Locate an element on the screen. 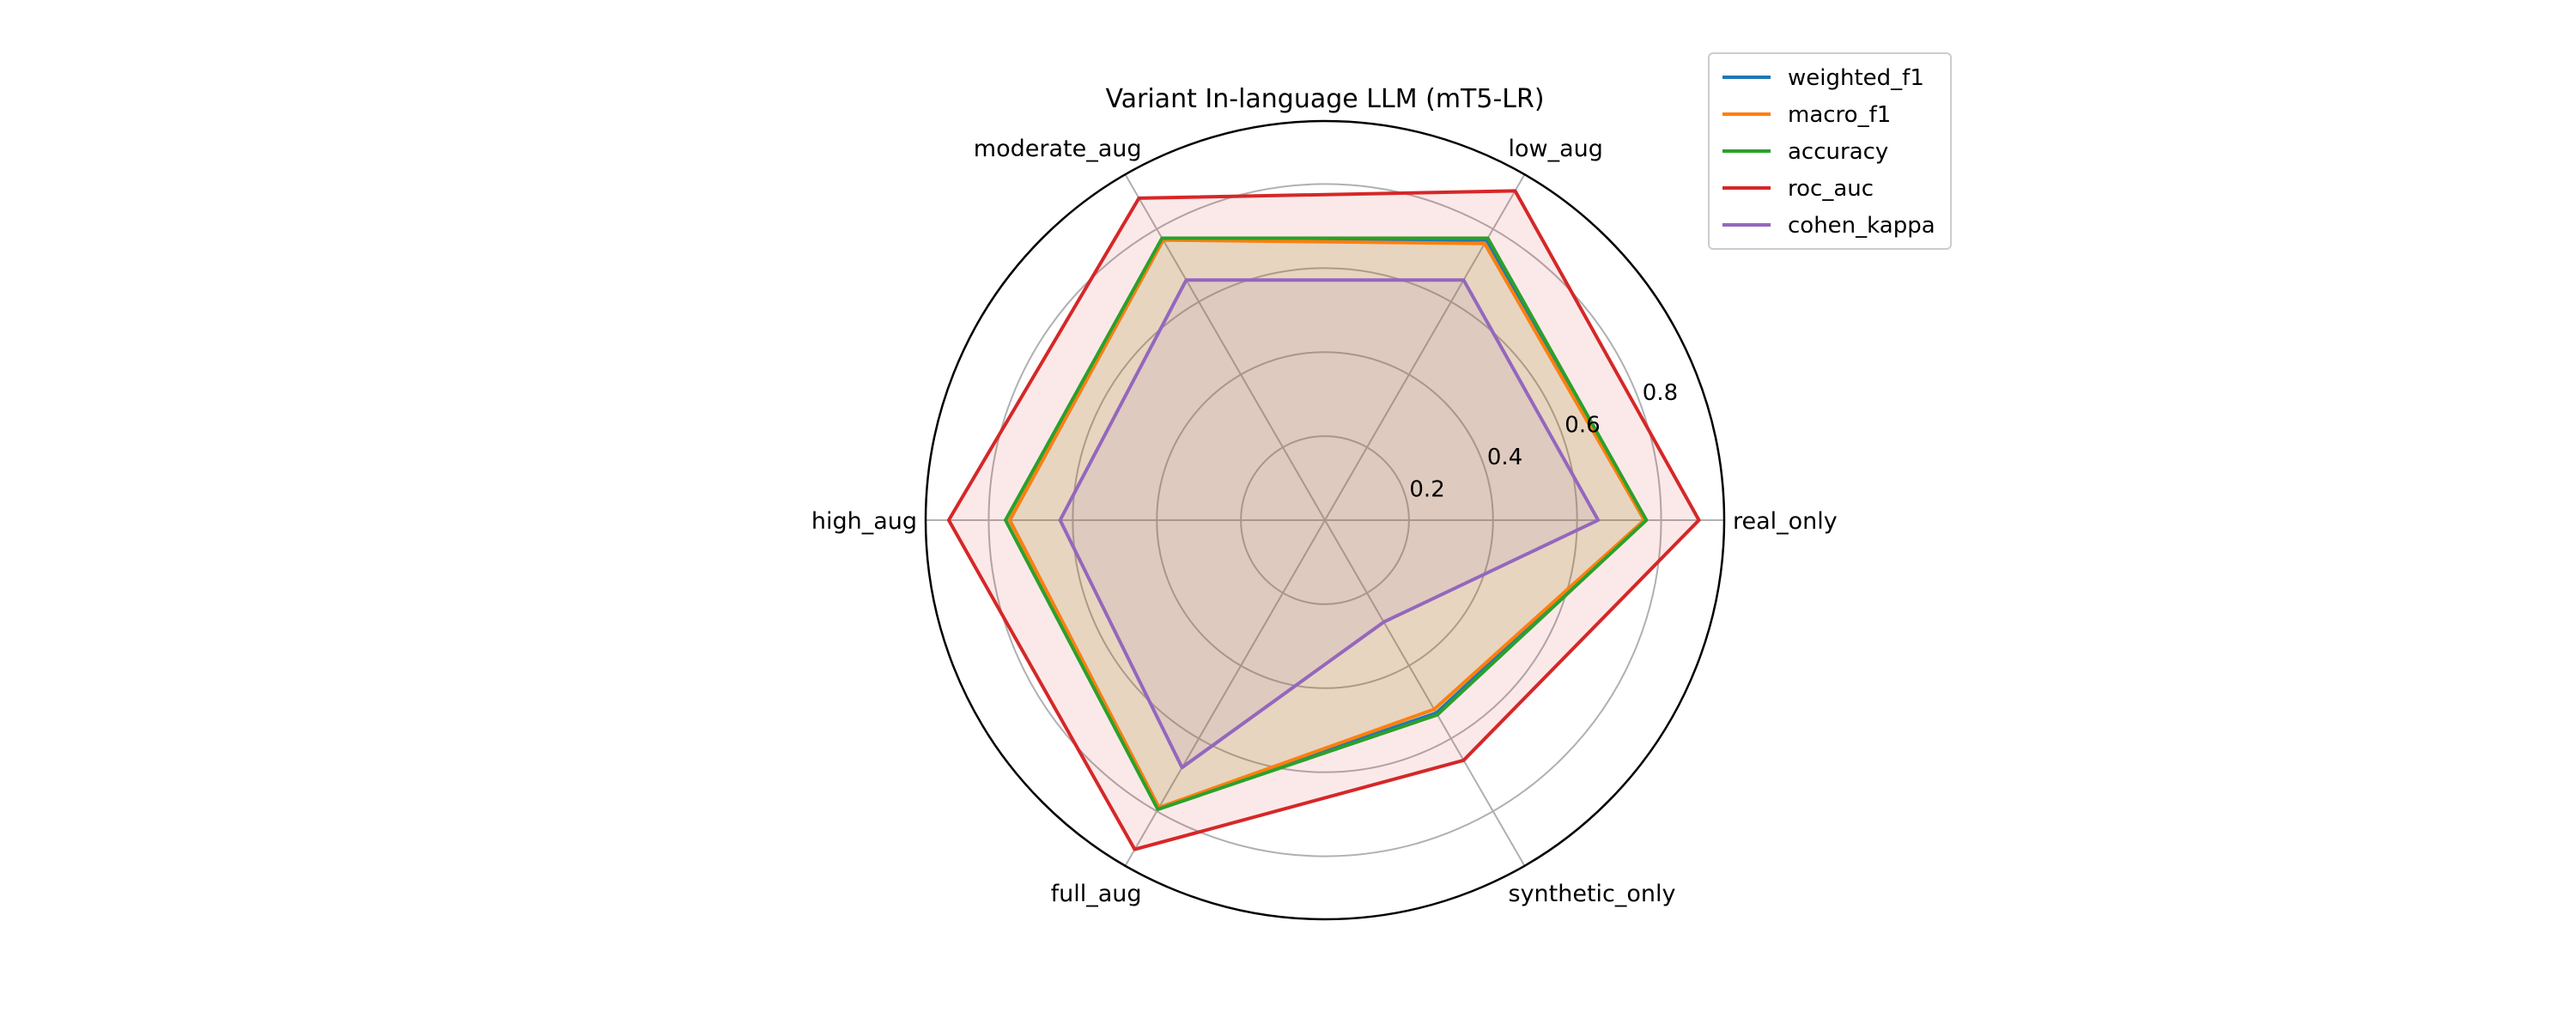 This screenshot has height=1030, width=2576. legend-label-accuracy: accuracy is located at coordinates (1838, 152).